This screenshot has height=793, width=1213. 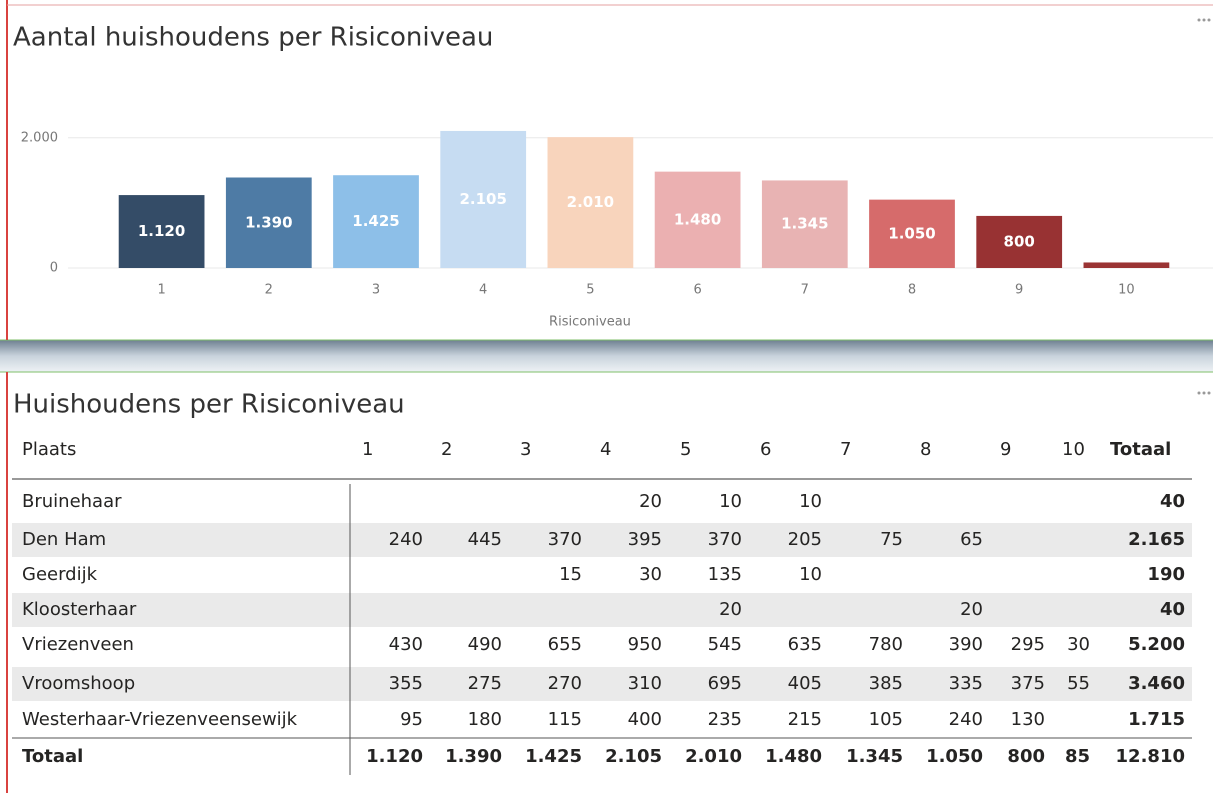 What do you see at coordinates (1028, 683) in the screenshot?
I see `cell: 375` at bounding box center [1028, 683].